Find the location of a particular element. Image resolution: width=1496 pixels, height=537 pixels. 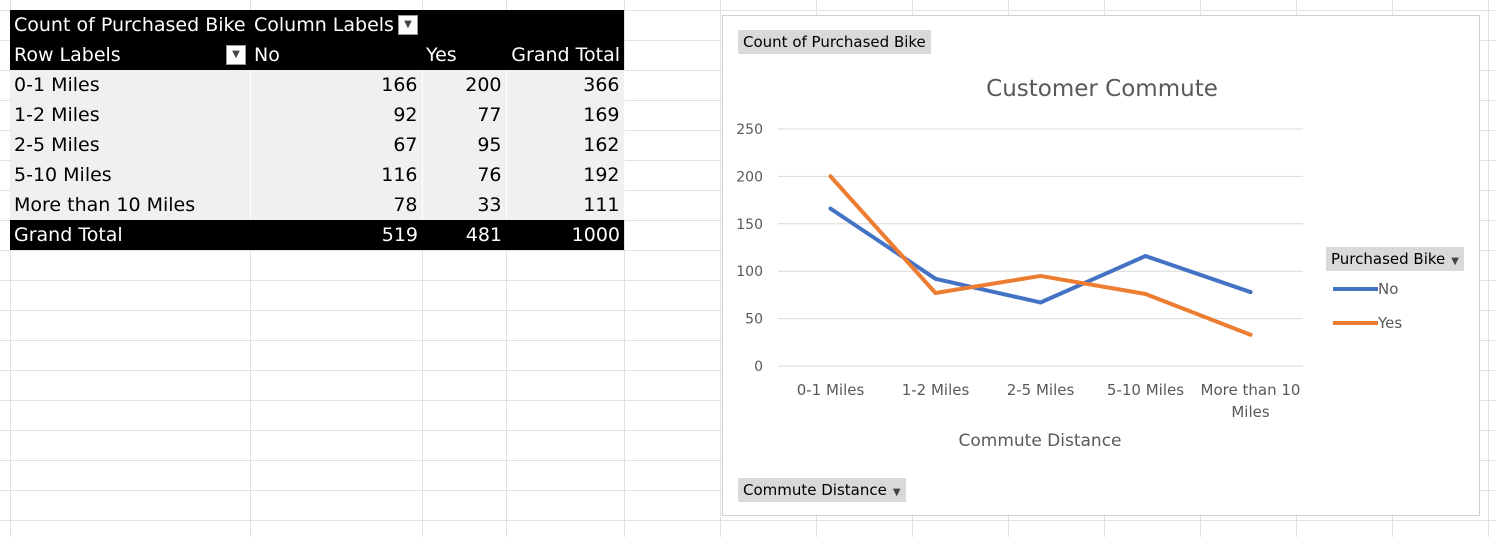

x-tick-label: 0-1 Miles is located at coordinates (831, 390).